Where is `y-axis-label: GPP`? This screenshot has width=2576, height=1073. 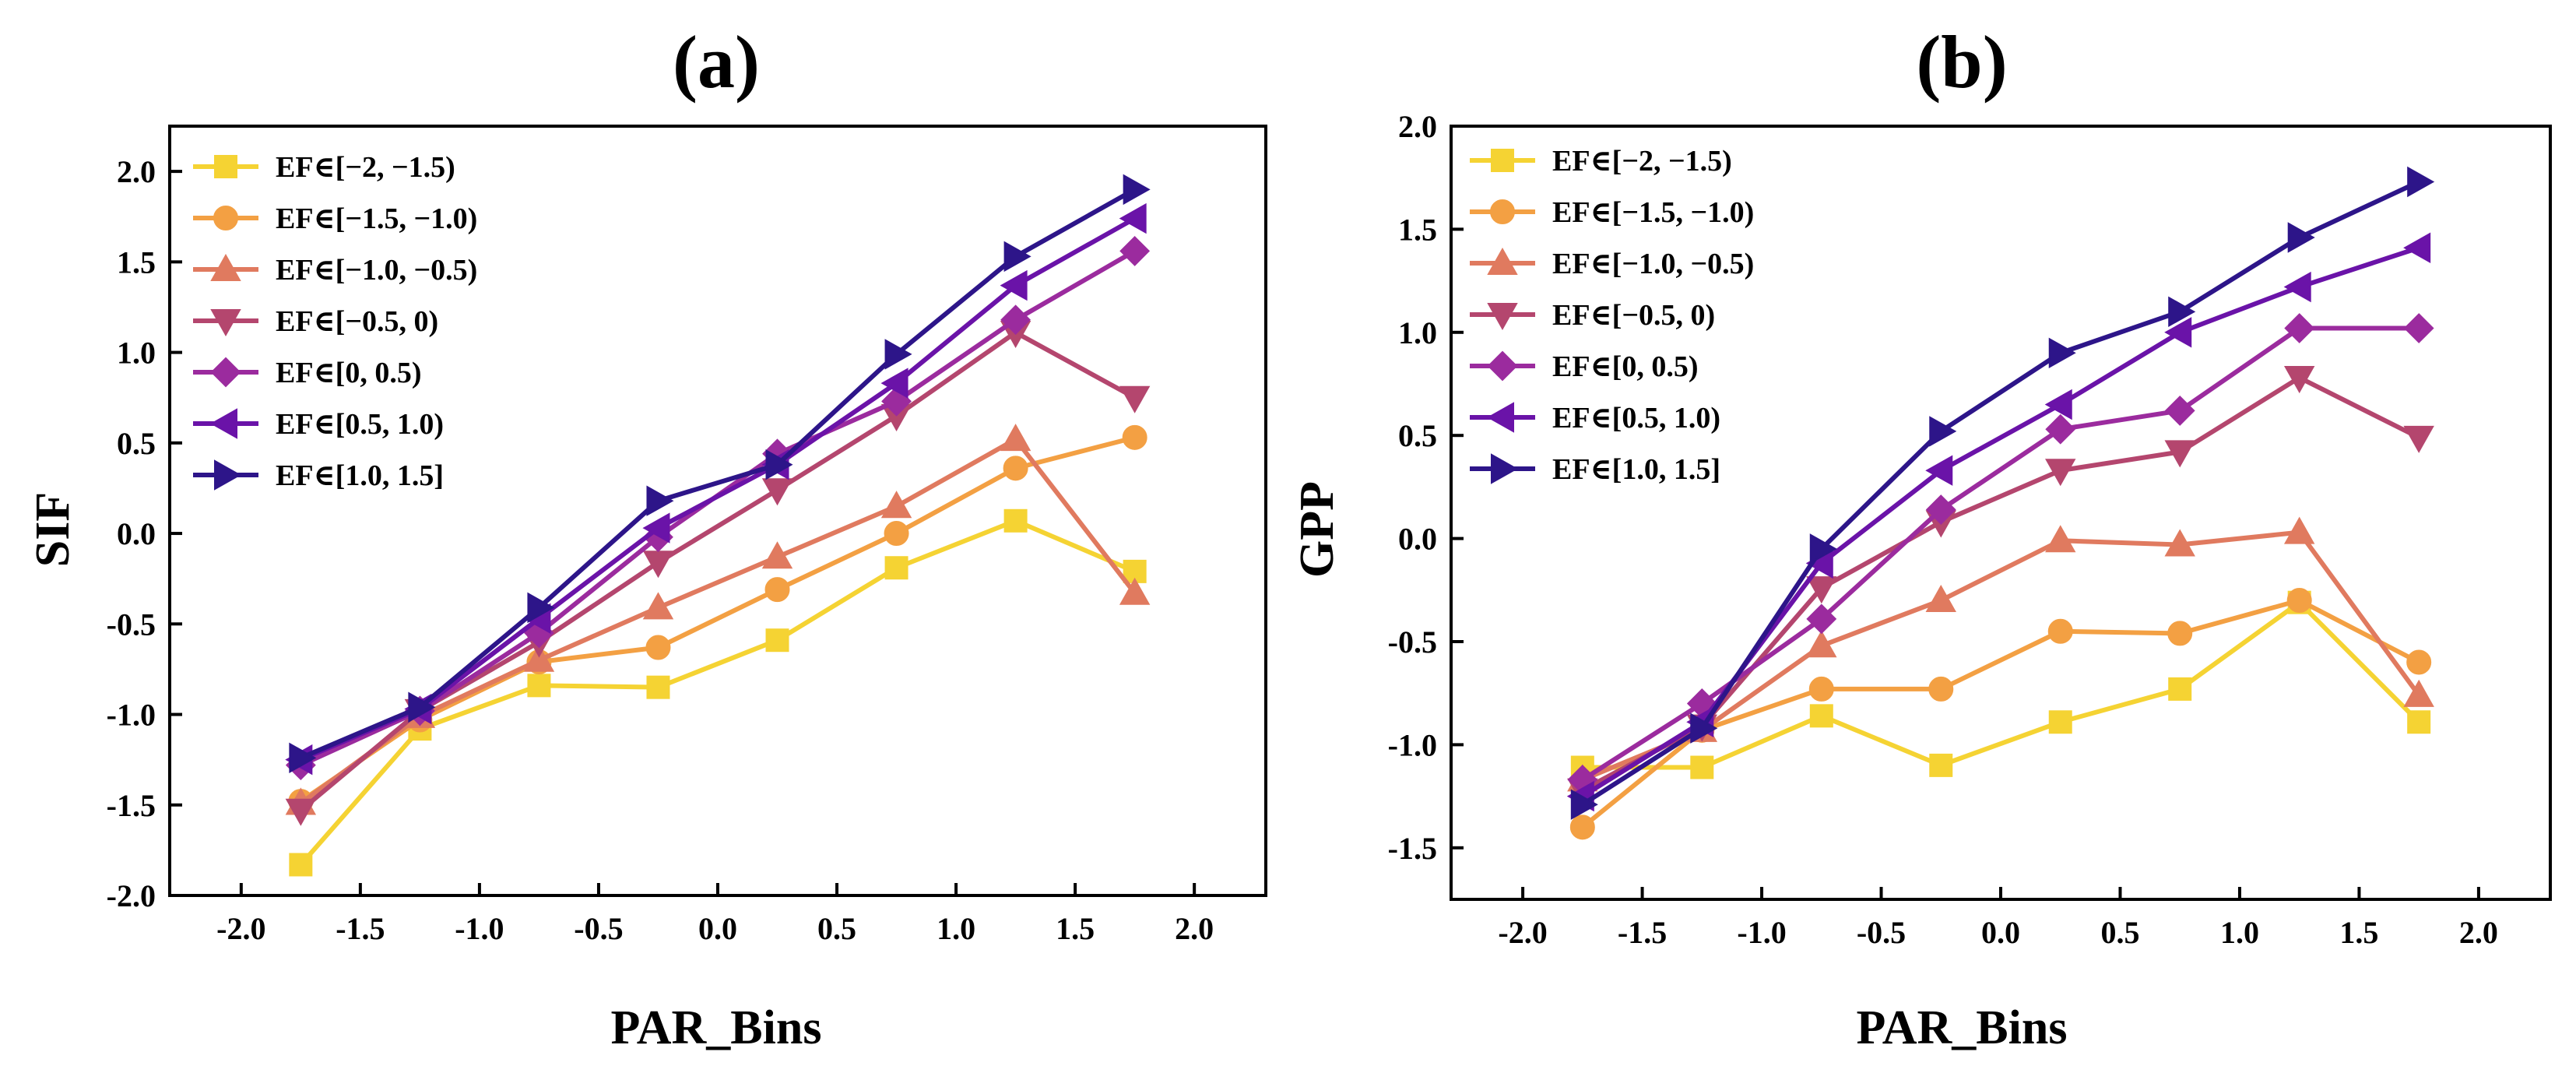 y-axis-label: GPP is located at coordinates (1318, 529).